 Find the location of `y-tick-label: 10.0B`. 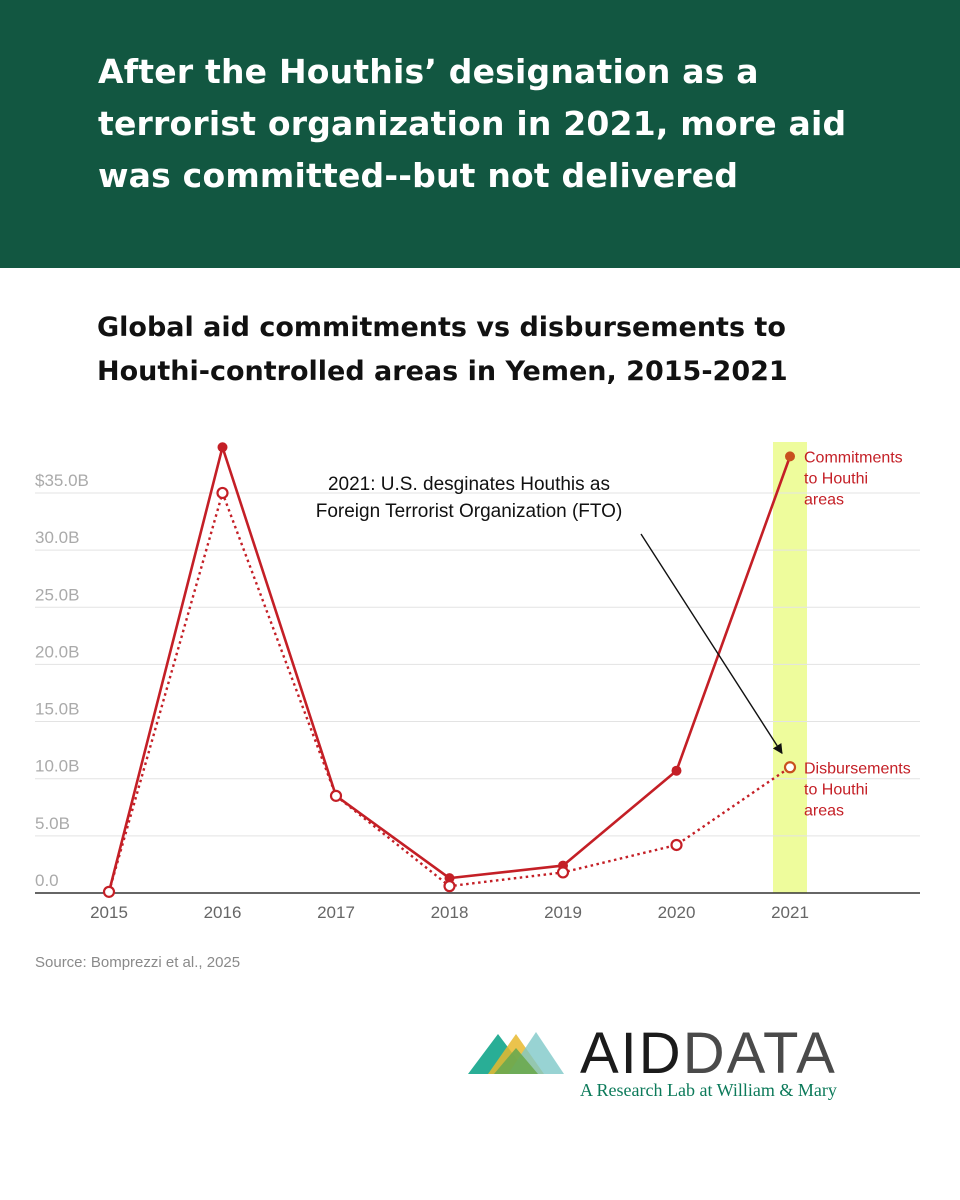

y-tick-label: 10.0B is located at coordinates (57, 766).